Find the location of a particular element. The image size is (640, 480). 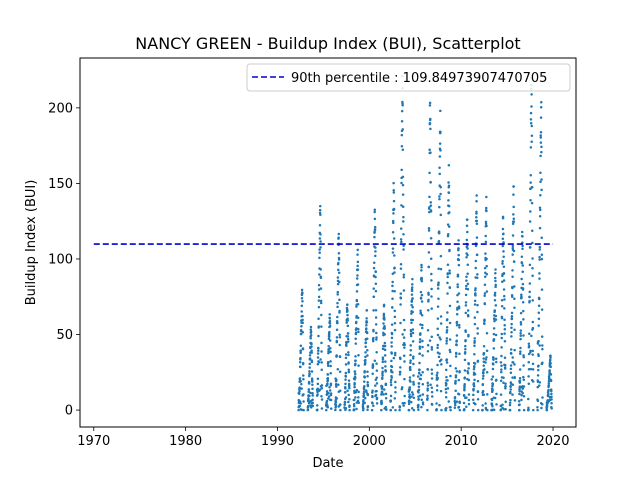

y-tick-label: 150 is located at coordinates (60, 184).